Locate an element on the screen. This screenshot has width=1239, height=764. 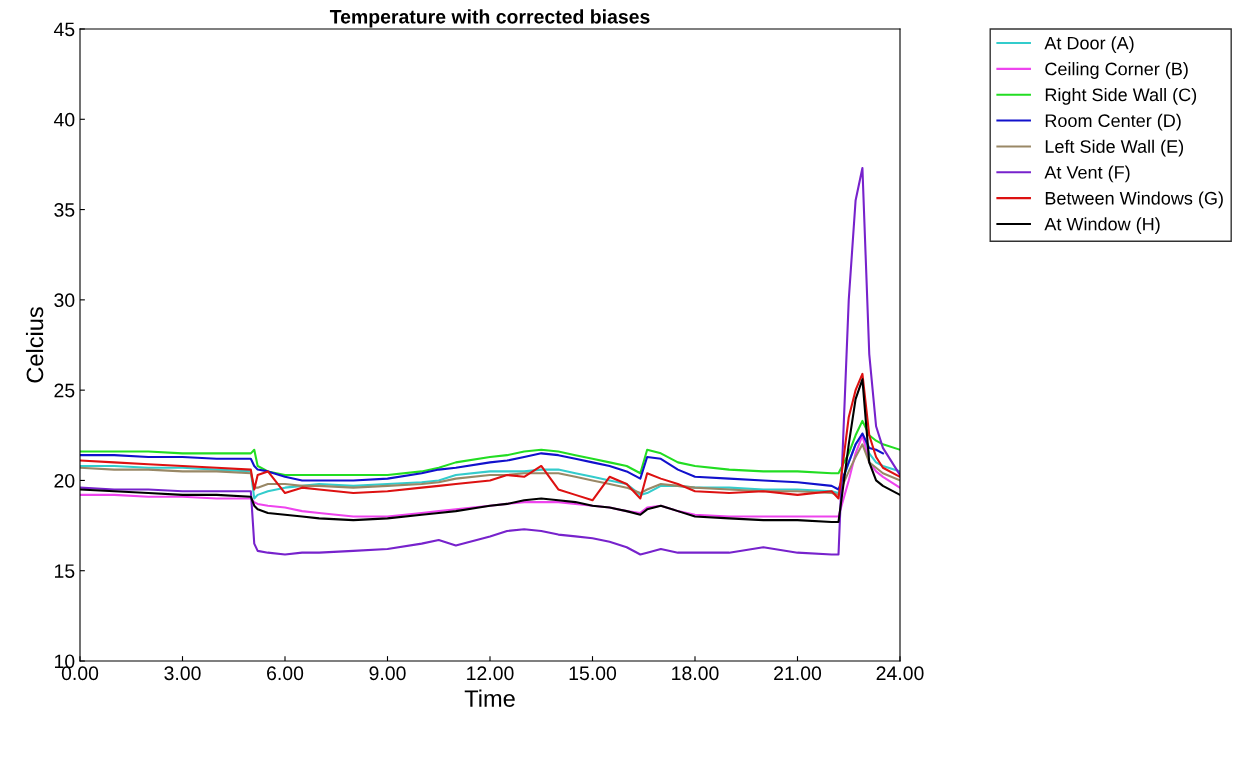
x-tick-label: 12.00 is located at coordinates (490, 673).